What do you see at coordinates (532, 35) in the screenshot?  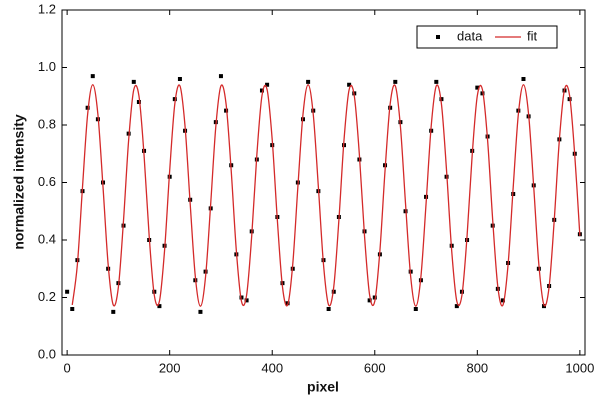 I see `legend-label: fit` at bounding box center [532, 35].